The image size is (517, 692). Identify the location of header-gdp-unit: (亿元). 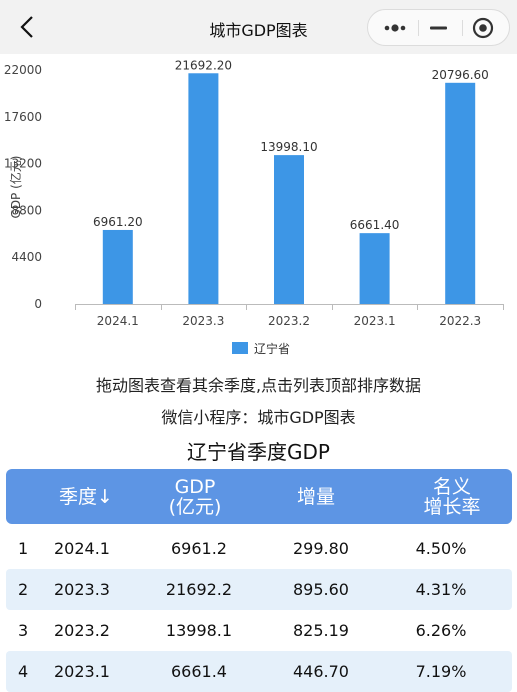
(195, 506).